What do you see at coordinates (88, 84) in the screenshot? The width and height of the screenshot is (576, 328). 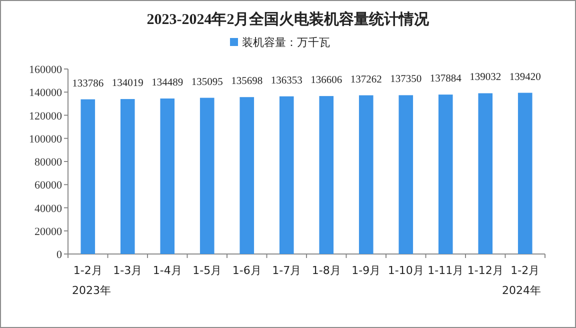 I see `data-label: 133786` at bounding box center [88, 84].